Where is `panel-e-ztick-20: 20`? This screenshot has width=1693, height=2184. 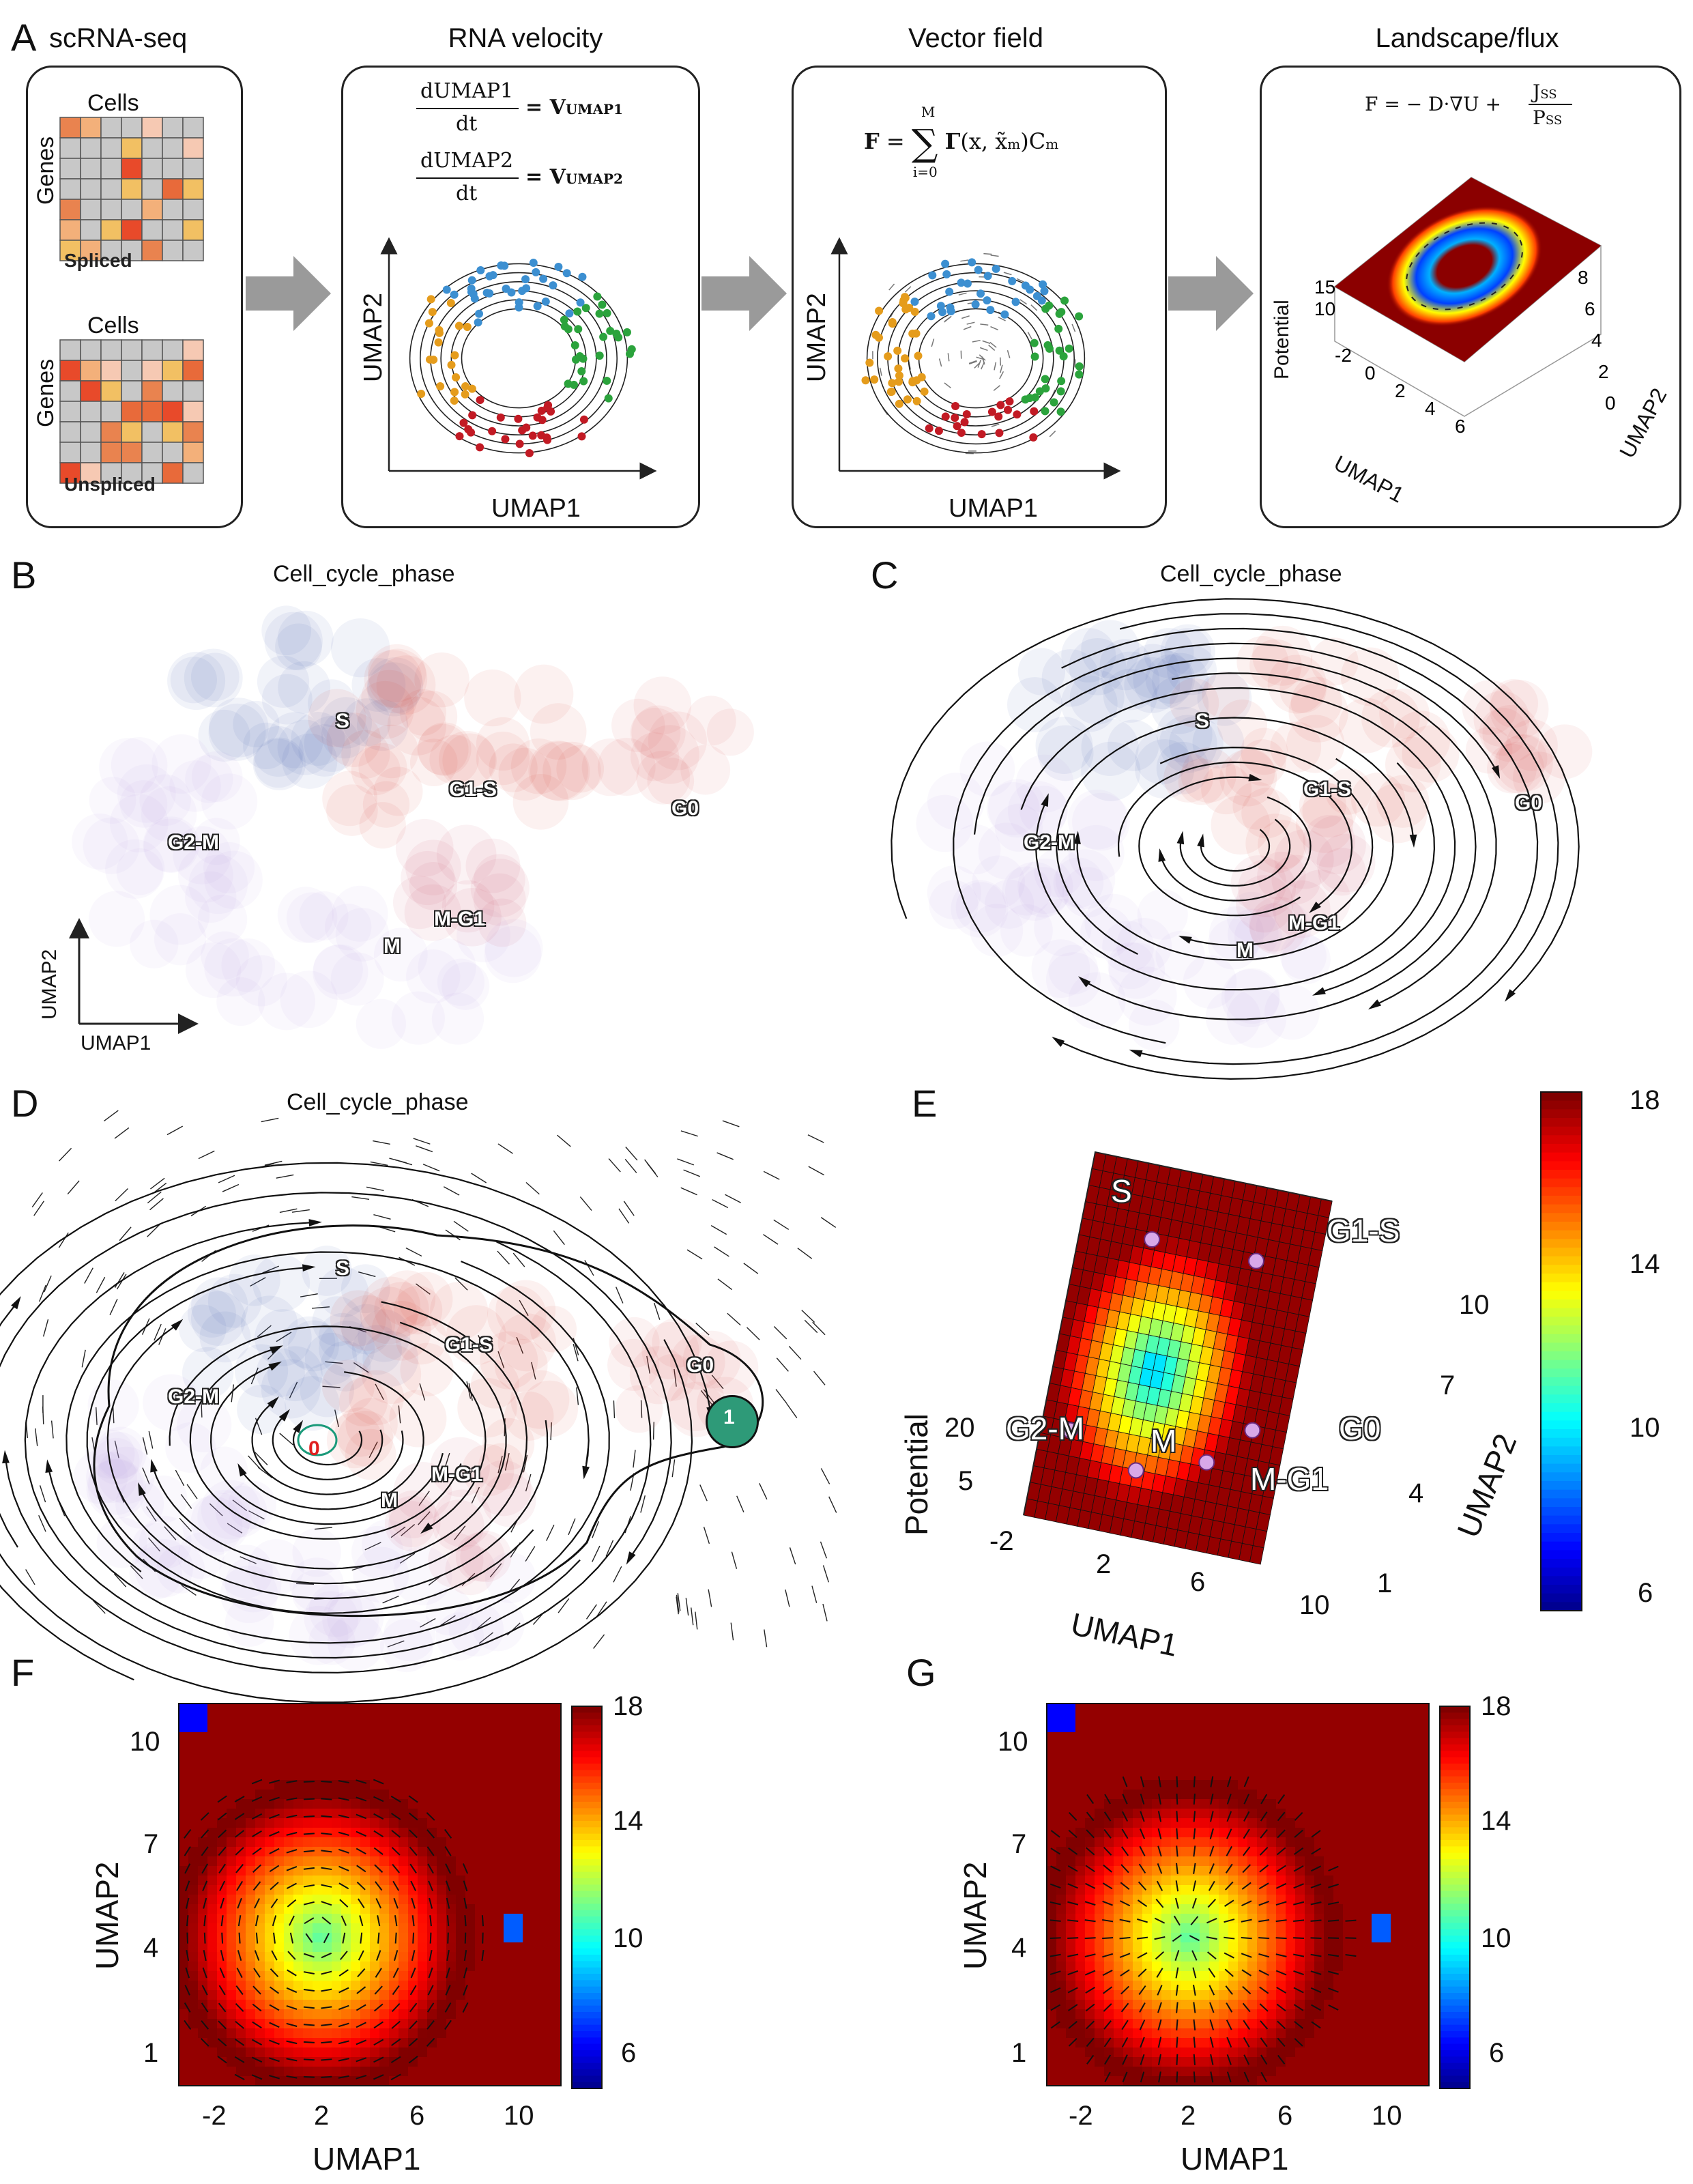 panel-e-ztick-20: 20 is located at coordinates (959, 1428).